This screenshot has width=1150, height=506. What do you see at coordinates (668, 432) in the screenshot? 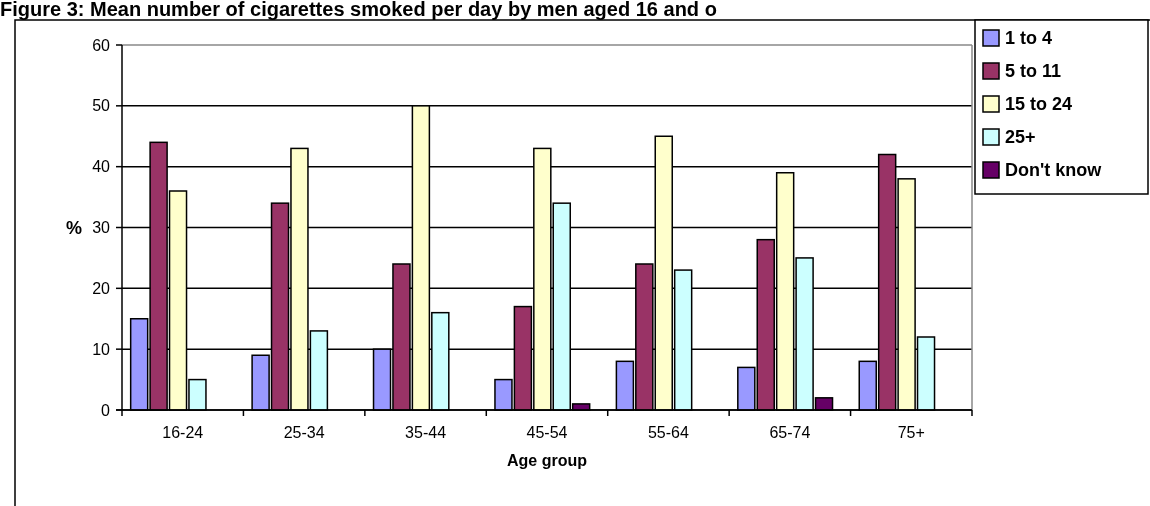
I see `x-tick-label: 55-64` at bounding box center [668, 432].